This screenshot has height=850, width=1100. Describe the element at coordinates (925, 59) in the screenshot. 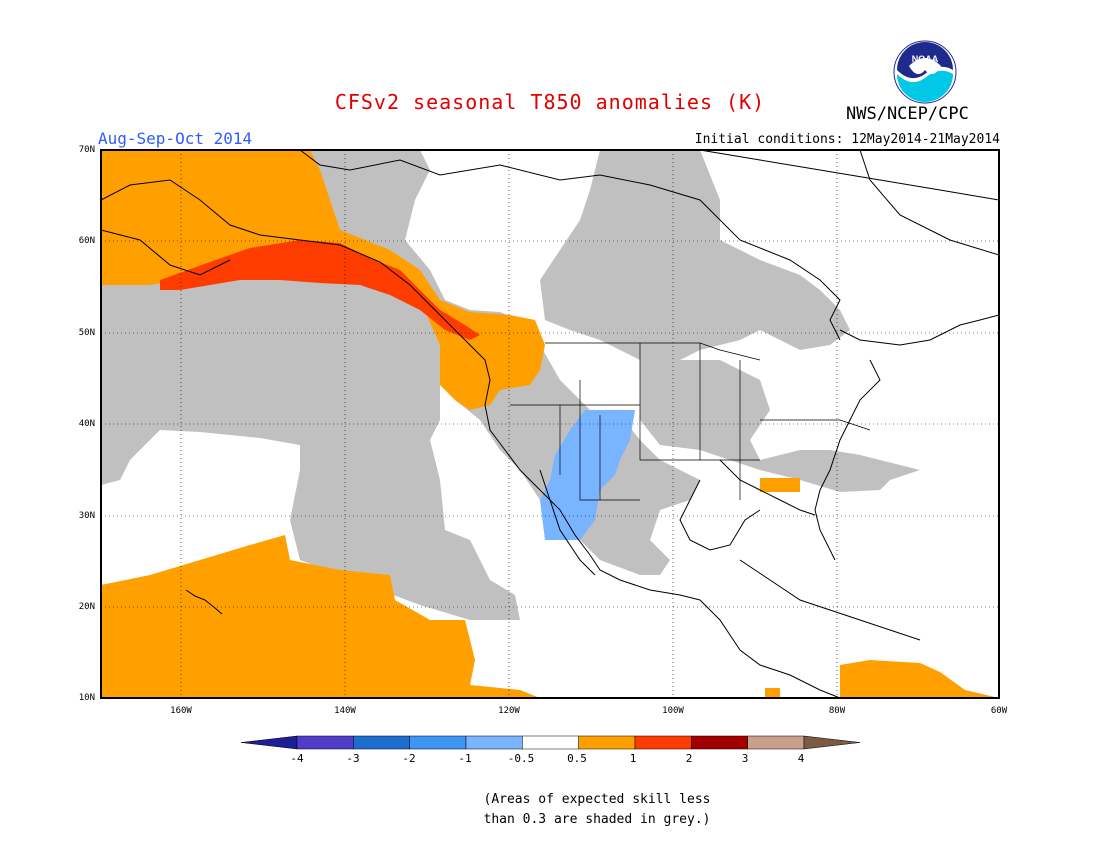

I see `logo-text: NOAA` at that location.